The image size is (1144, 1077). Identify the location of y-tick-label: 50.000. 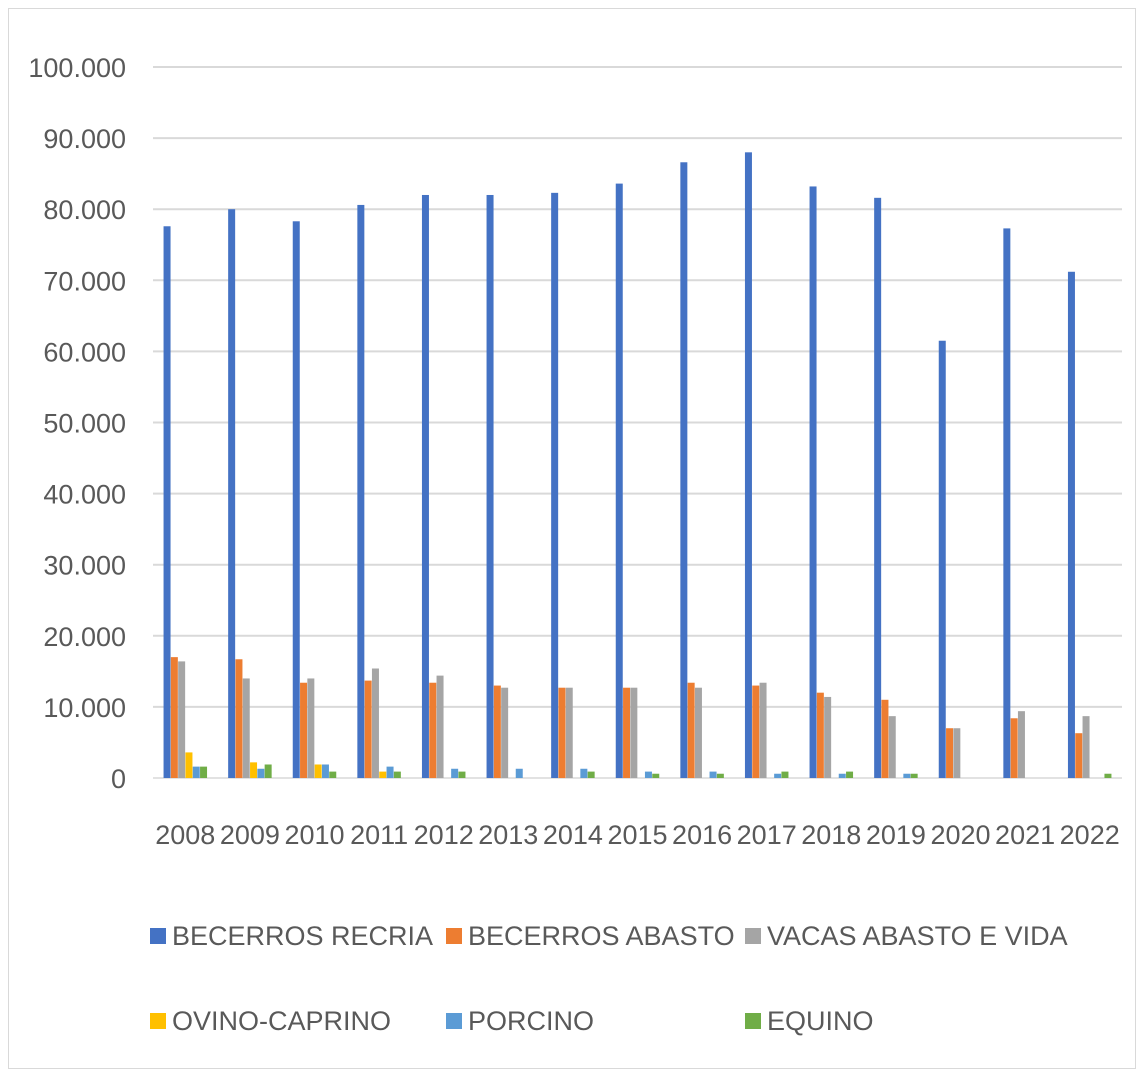
(84, 424).